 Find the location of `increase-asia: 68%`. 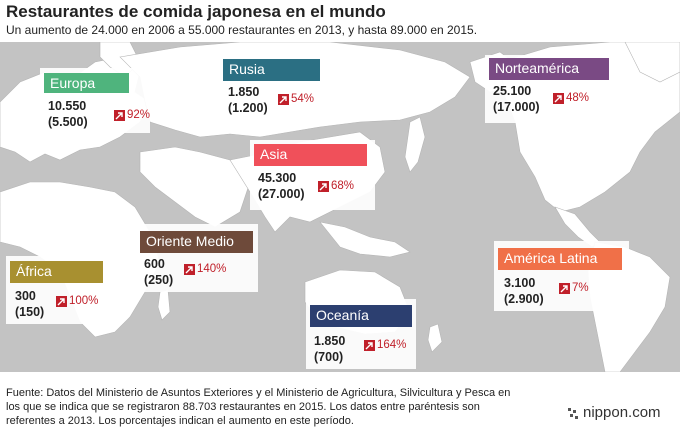

increase-asia: 68% is located at coordinates (336, 186).